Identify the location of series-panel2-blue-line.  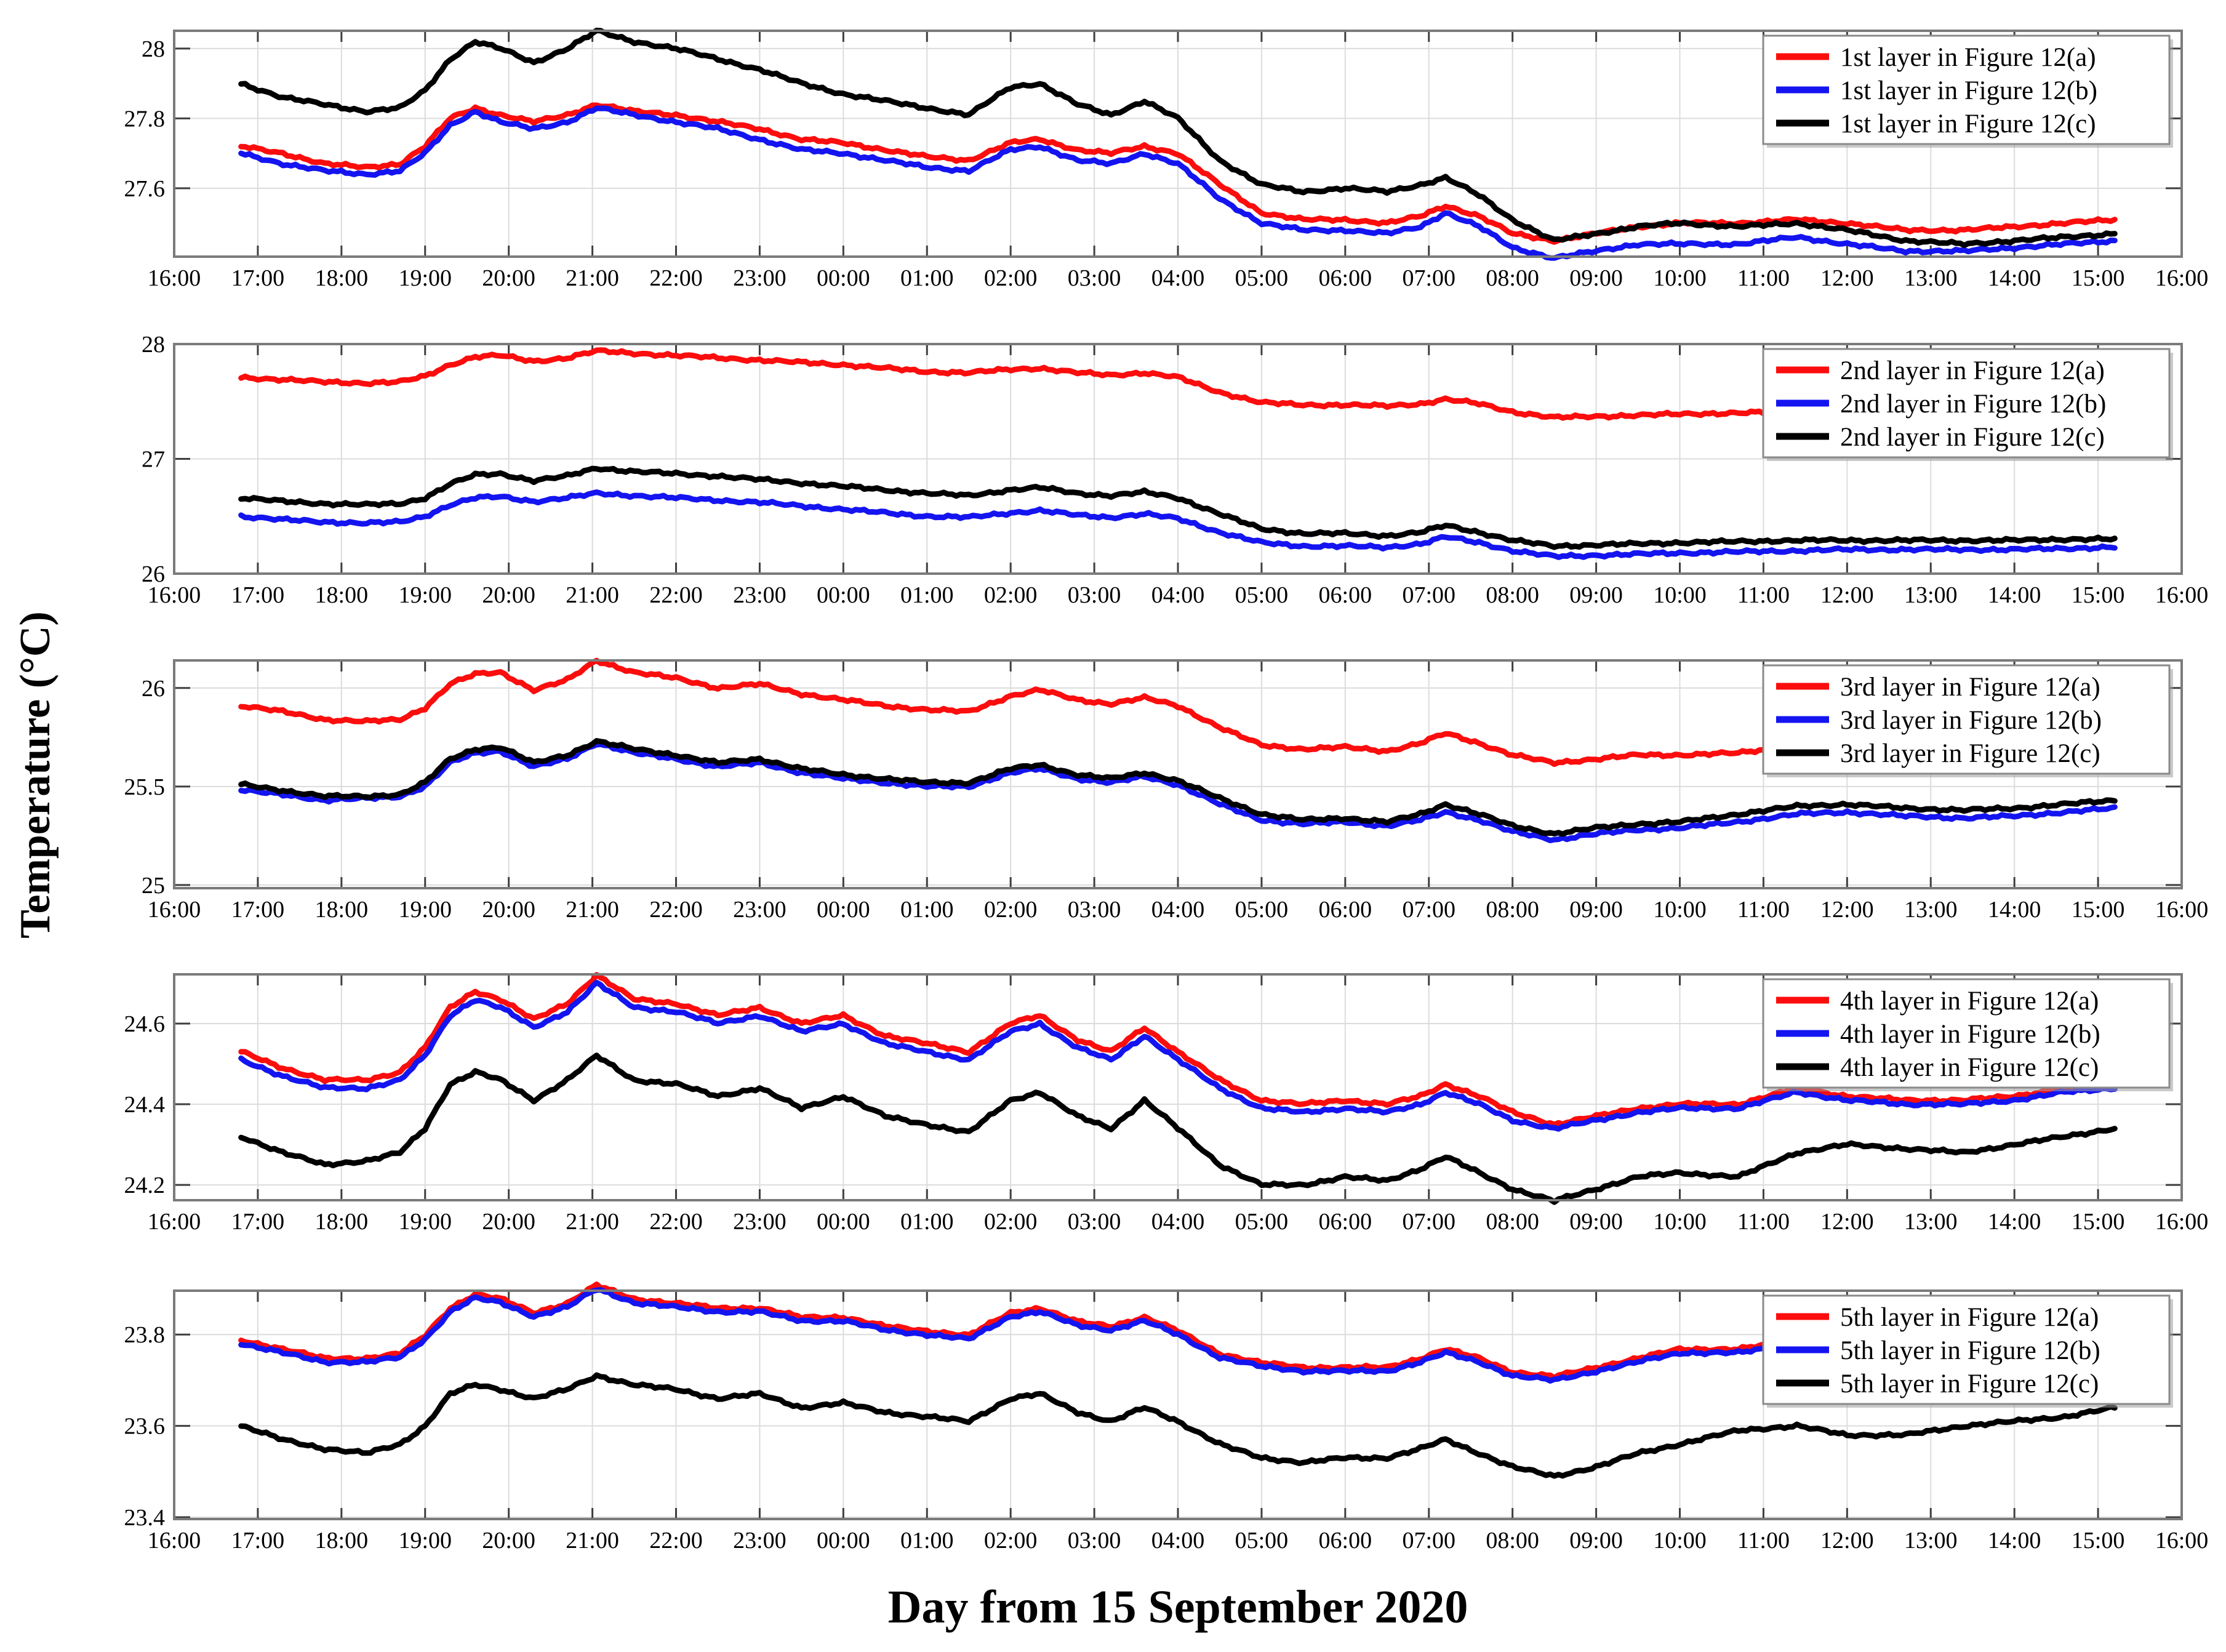
(1178, 524).